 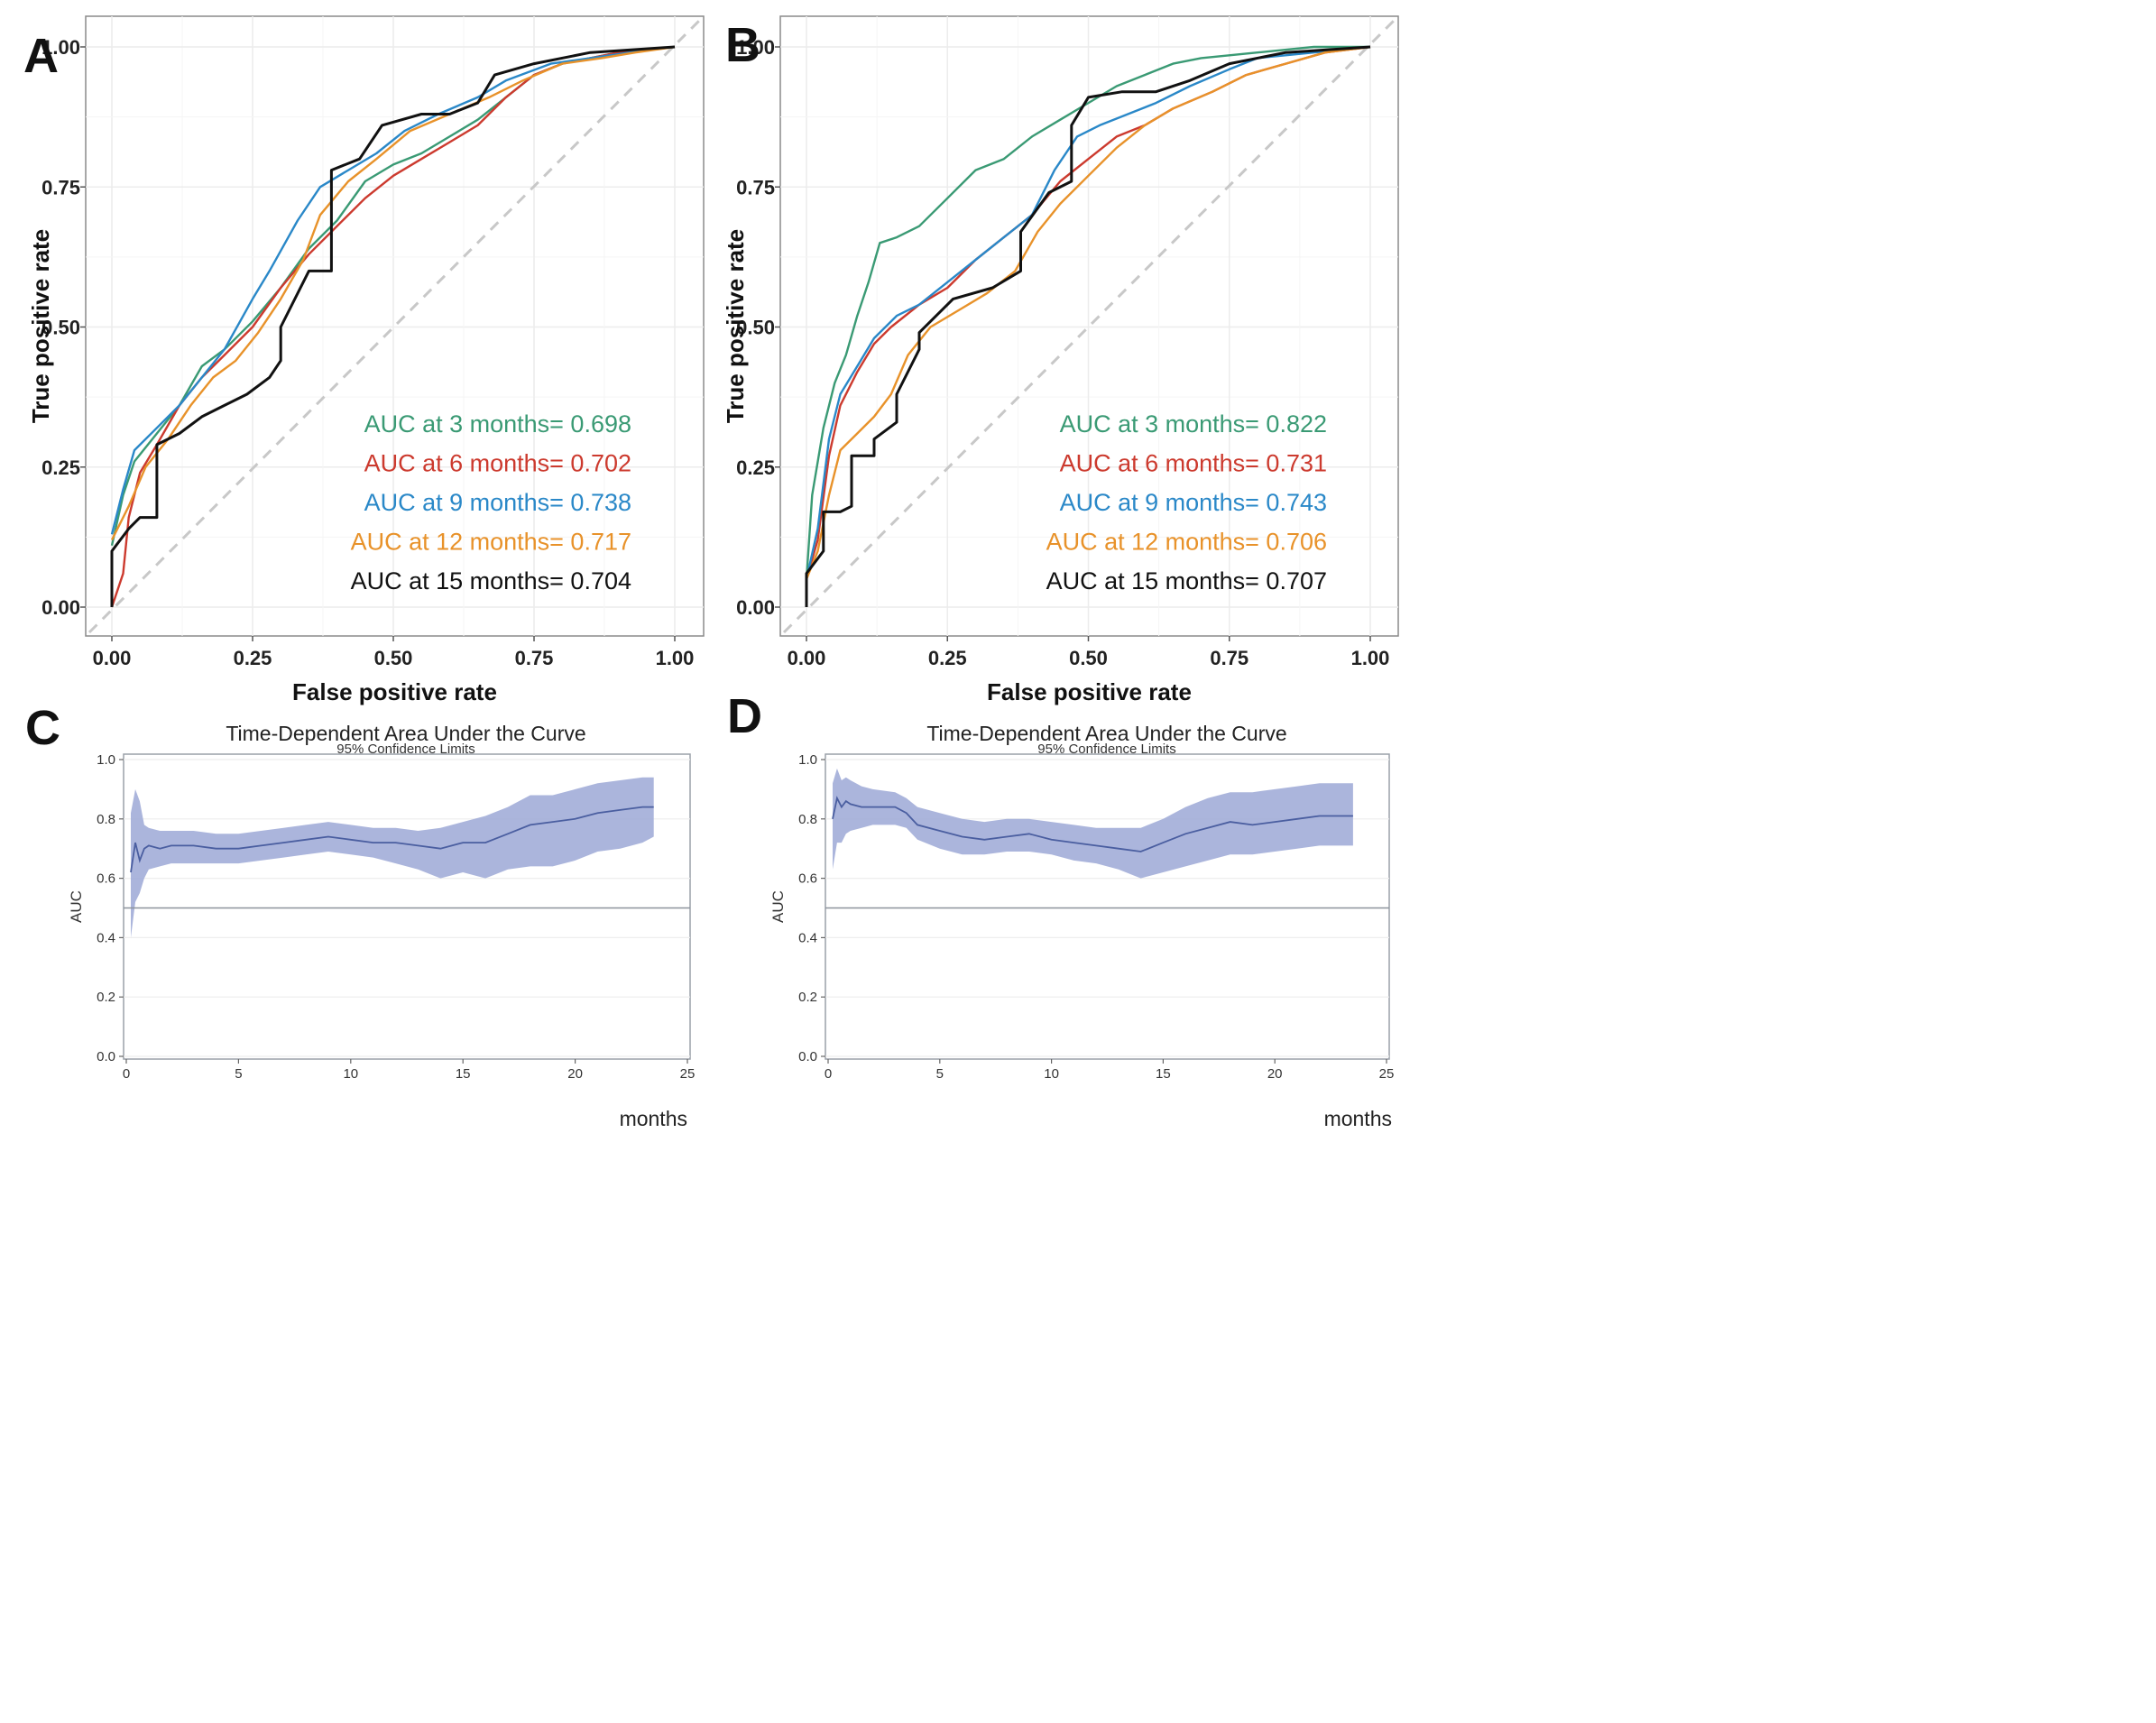 I want to click on panel-letter: D, so click(x=744, y=716).